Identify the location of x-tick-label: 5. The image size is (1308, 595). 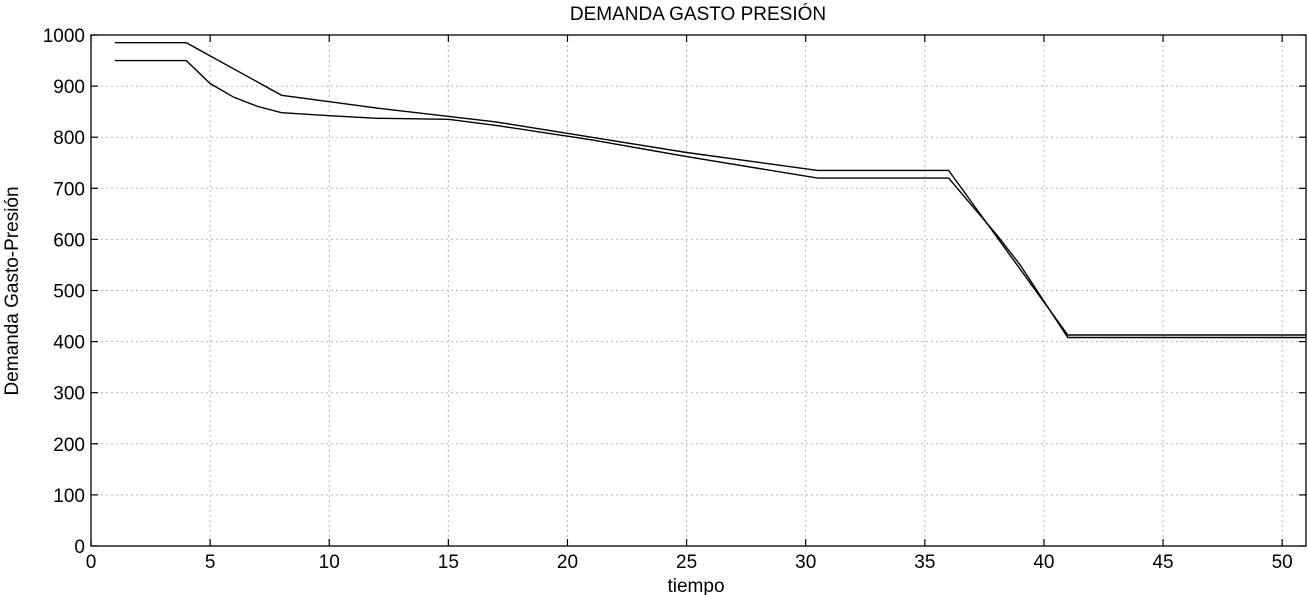
(210, 562).